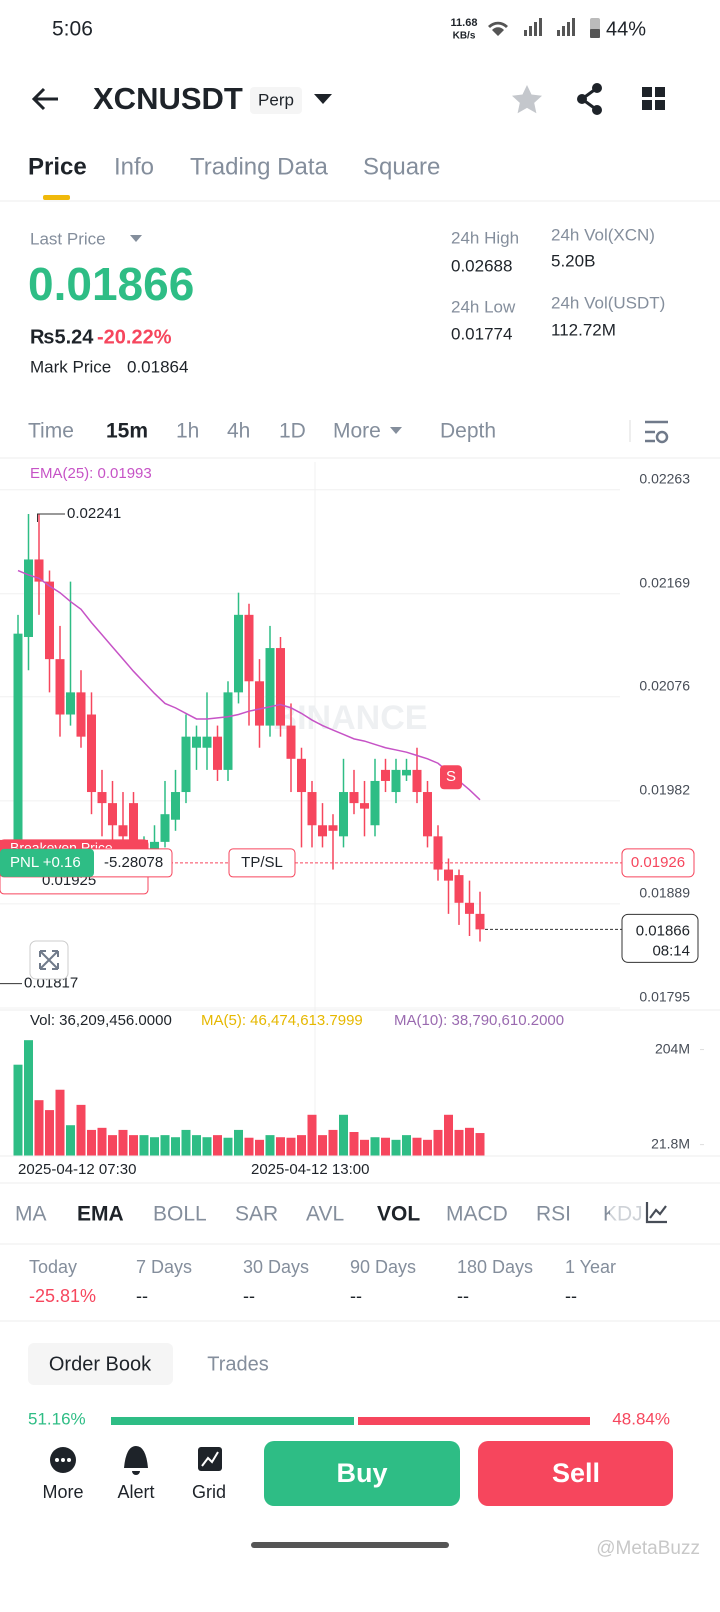 The height and width of the screenshot is (1612, 720). Describe the element at coordinates (664, 997) in the screenshot. I see `y-tick-label: 0.01795` at that location.